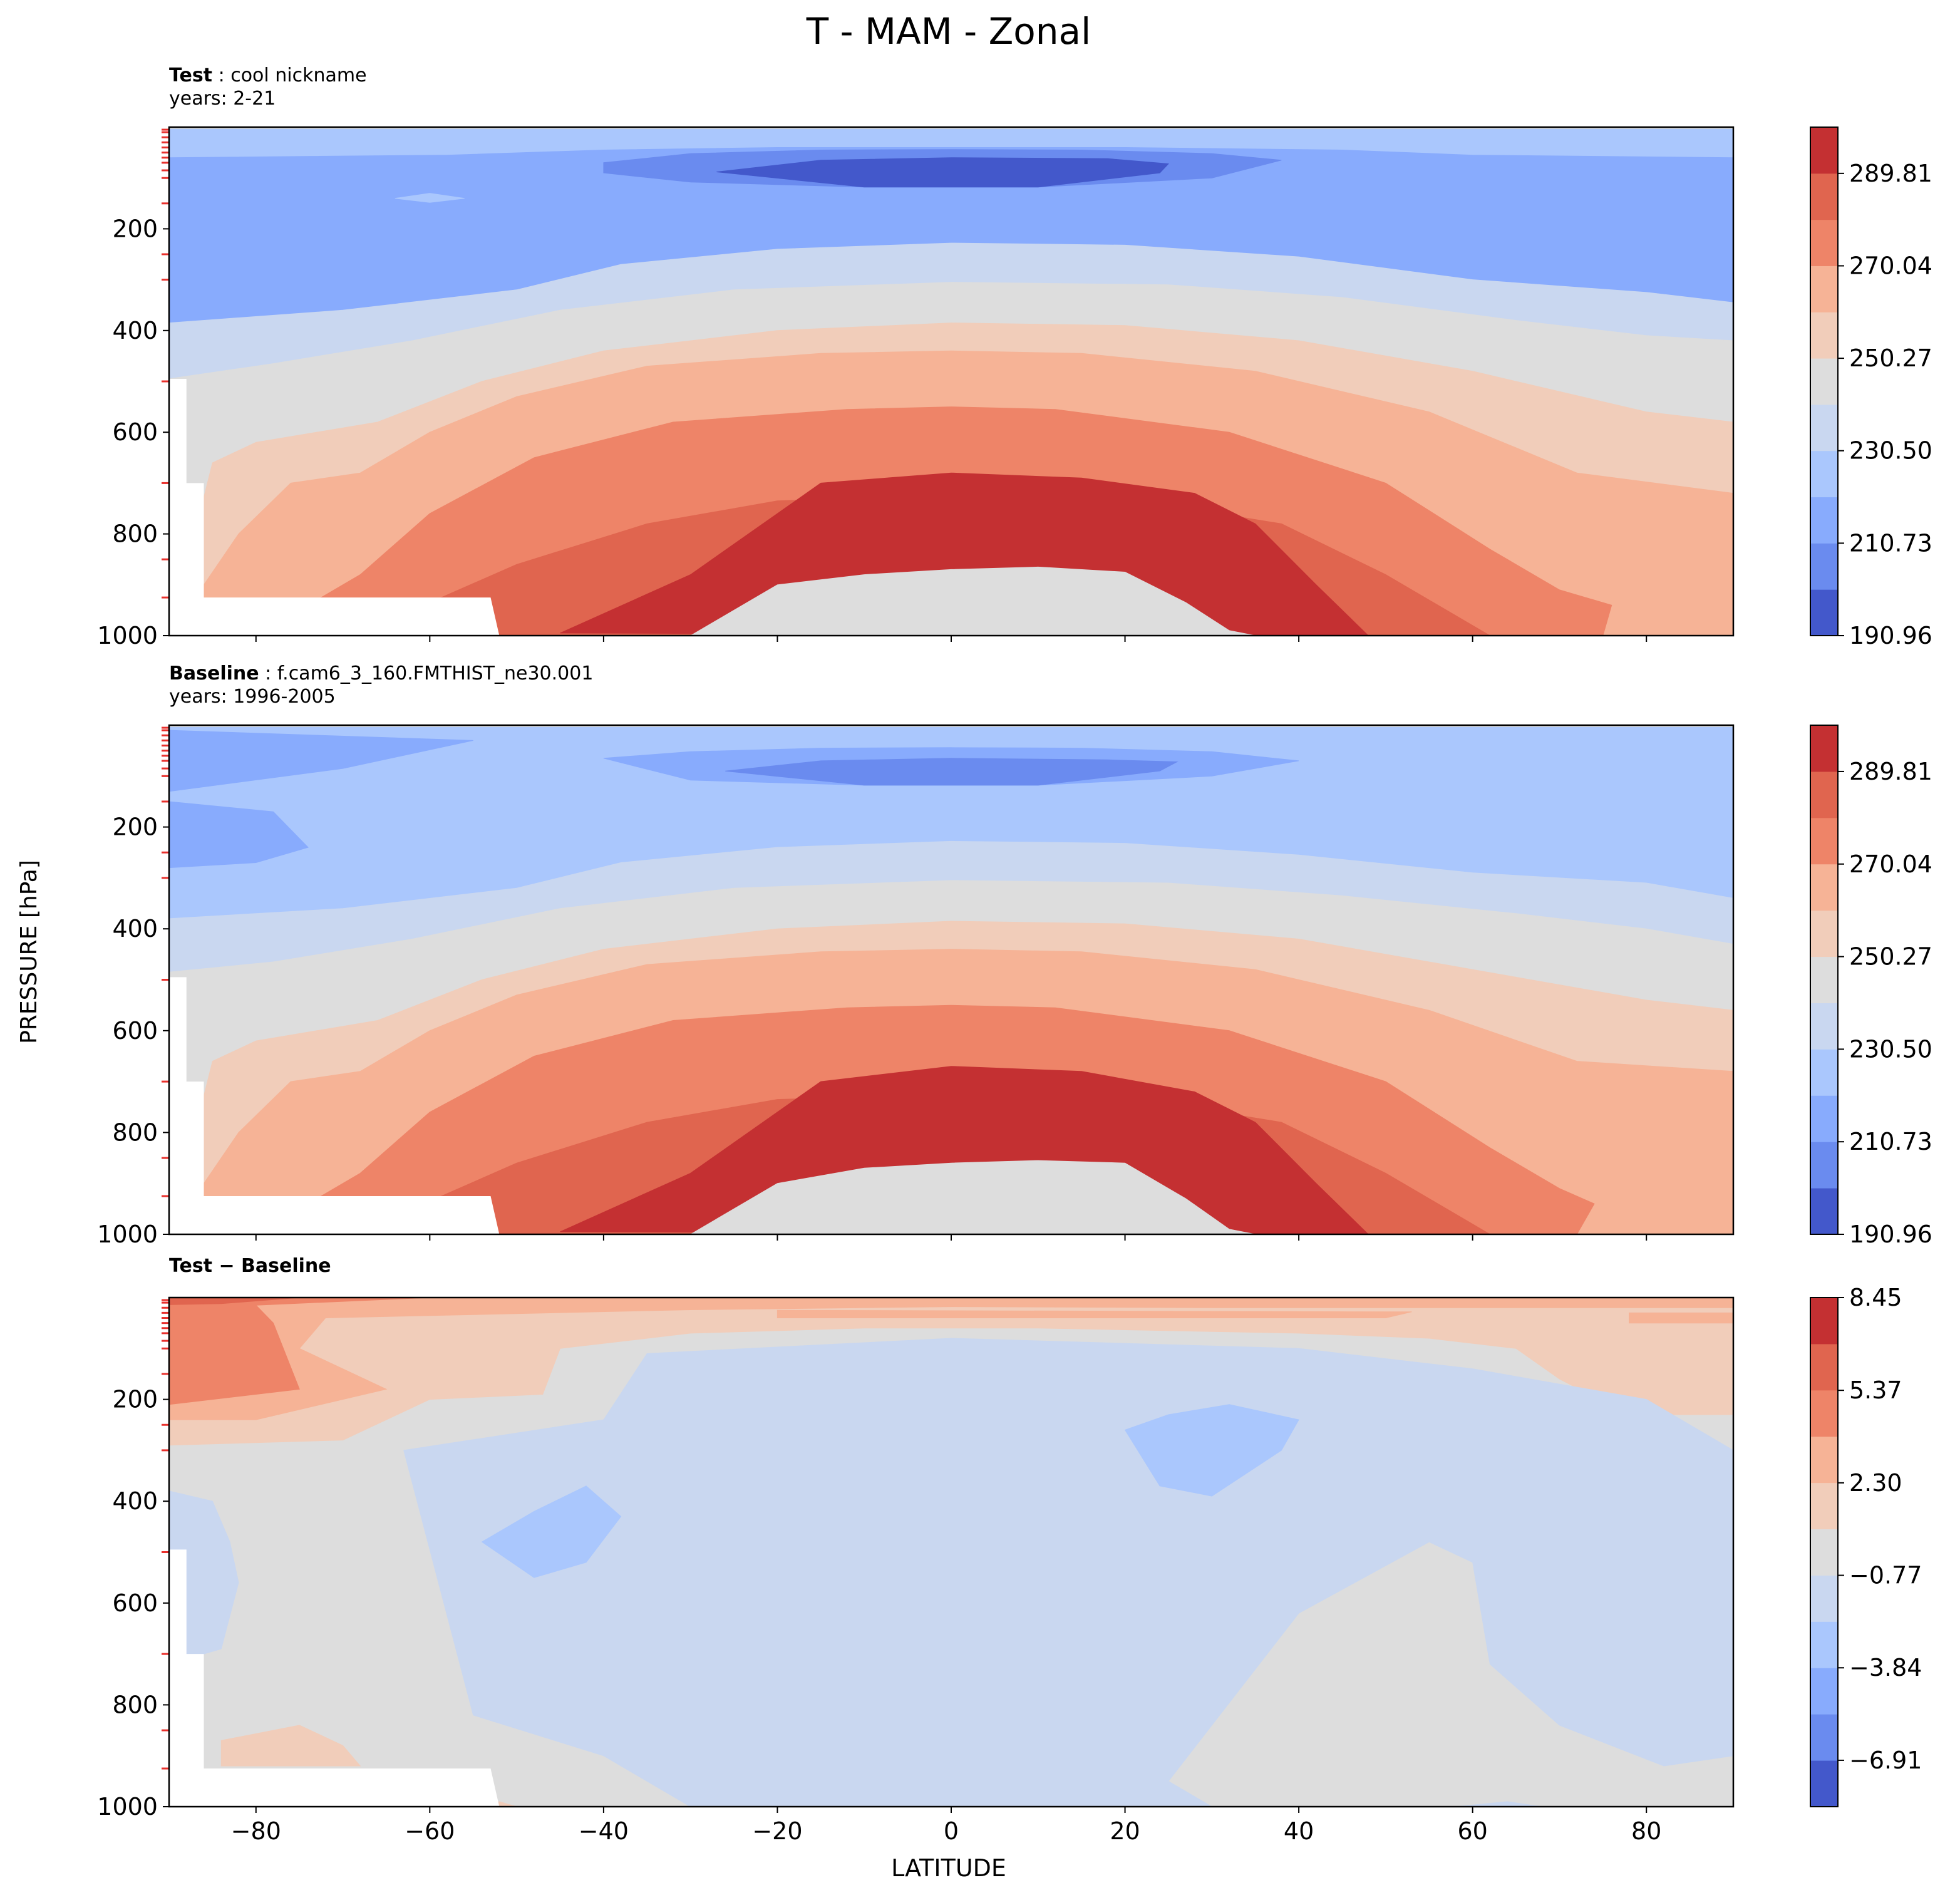 This screenshot has height=1900, width=1960. What do you see at coordinates (1125, 1831) in the screenshot?
I see `x-tick-label: 20` at bounding box center [1125, 1831].